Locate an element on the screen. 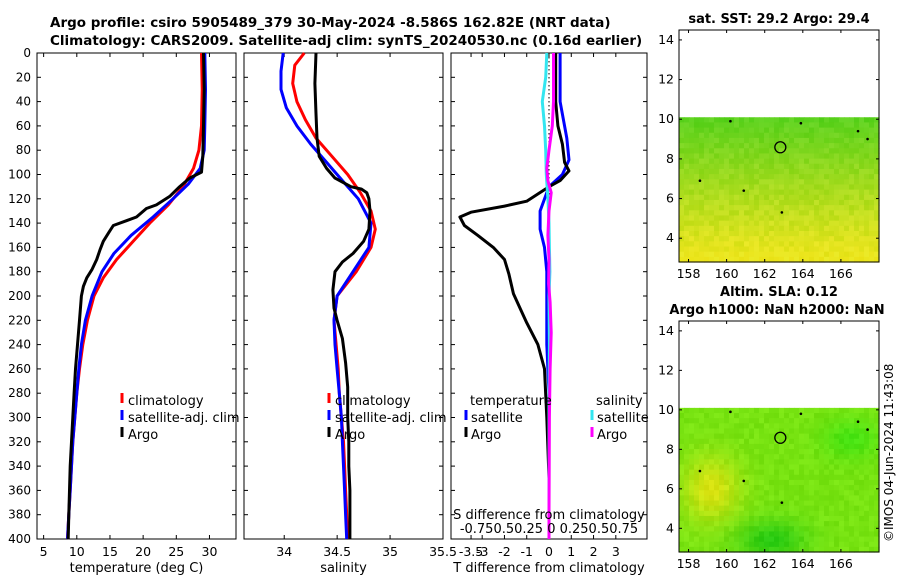  temperature-xtick-label: 25 is located at coordinates (176, 551).